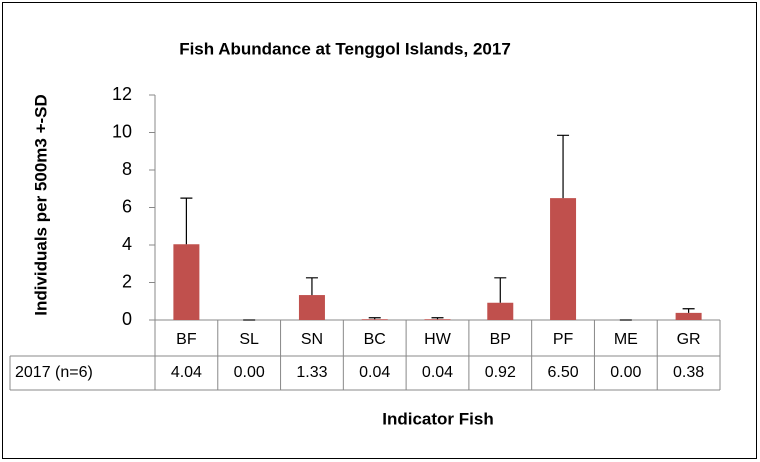  What do you see at coordinates (127, 319) in the screenshot?
I see `y-tick-label: 0` at bounding box center [127, 319].